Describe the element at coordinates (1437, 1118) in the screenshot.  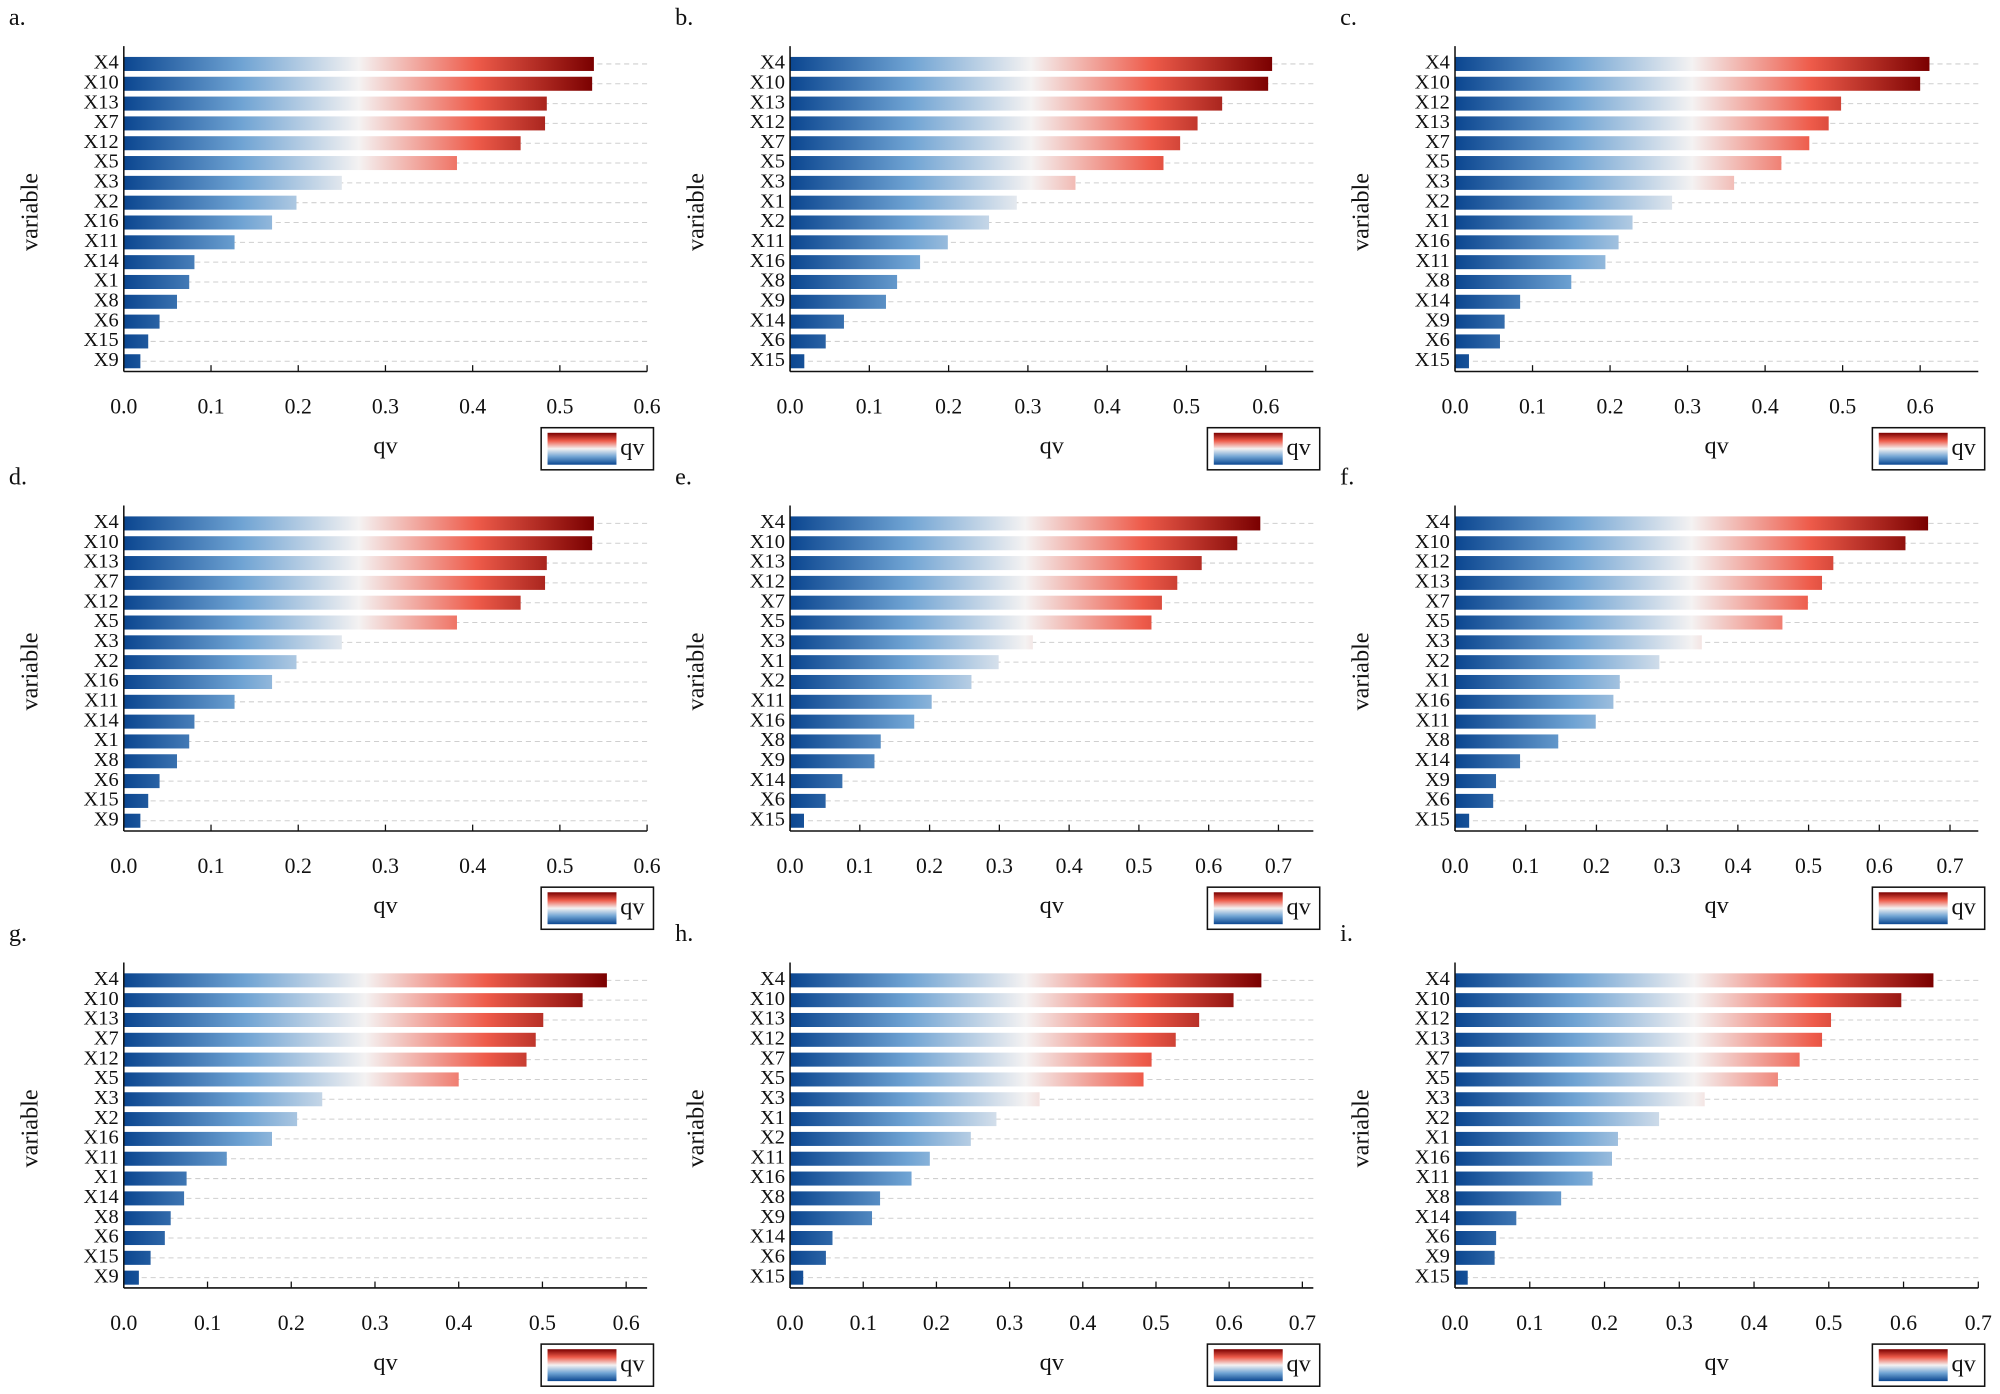
I see `category-label: X2` at that location.